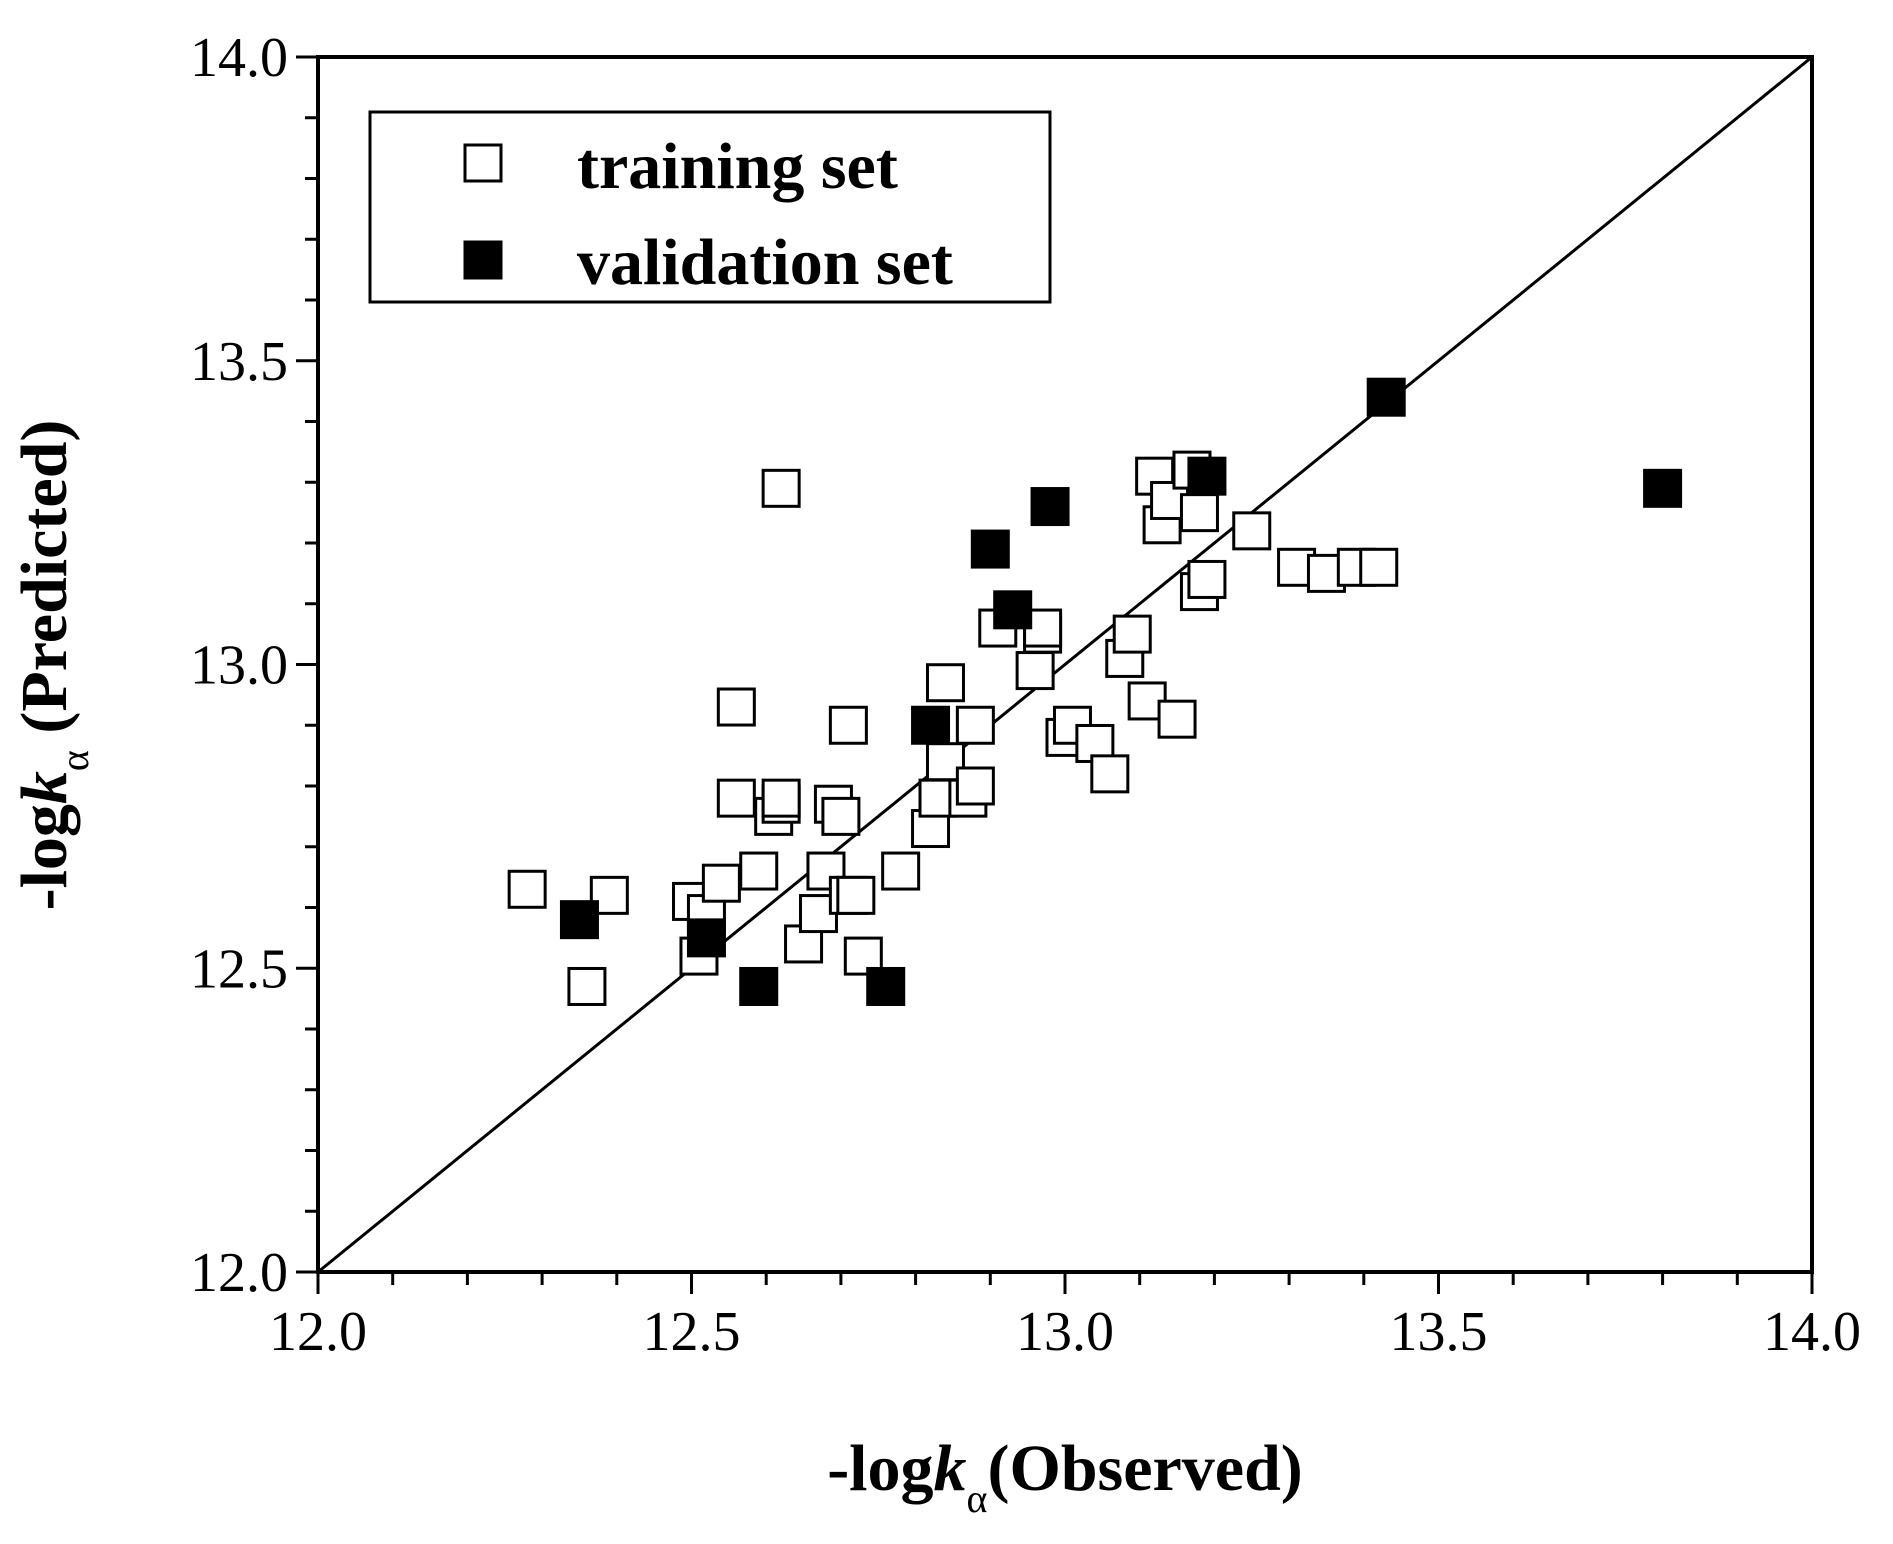 The width and height of the screenshot is (1893, 1544). Describe the element at coordinates (44, 585) in the screenshot. I see `y-axis-title-suffix: (Predicted)` at that location.